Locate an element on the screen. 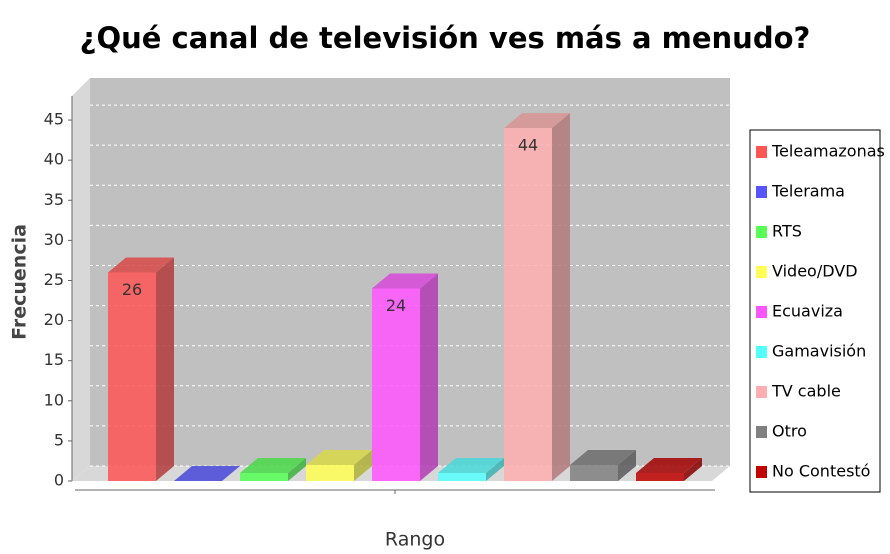 The height and width of the screenshot is (554, 890). legend-label: Teleamazonas is located at coordinates (828, 151).